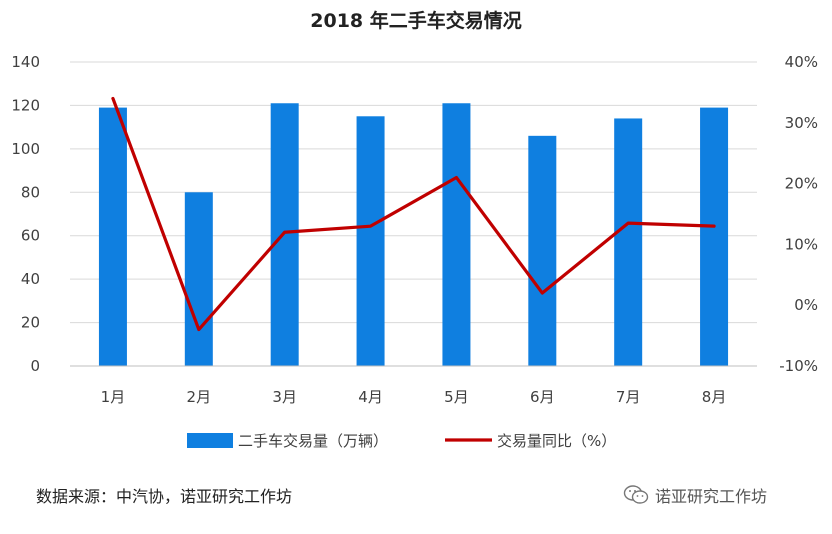 This screenshot has height=534, width=832. I want to click on left-tick-label: 0, so click(35, 366).